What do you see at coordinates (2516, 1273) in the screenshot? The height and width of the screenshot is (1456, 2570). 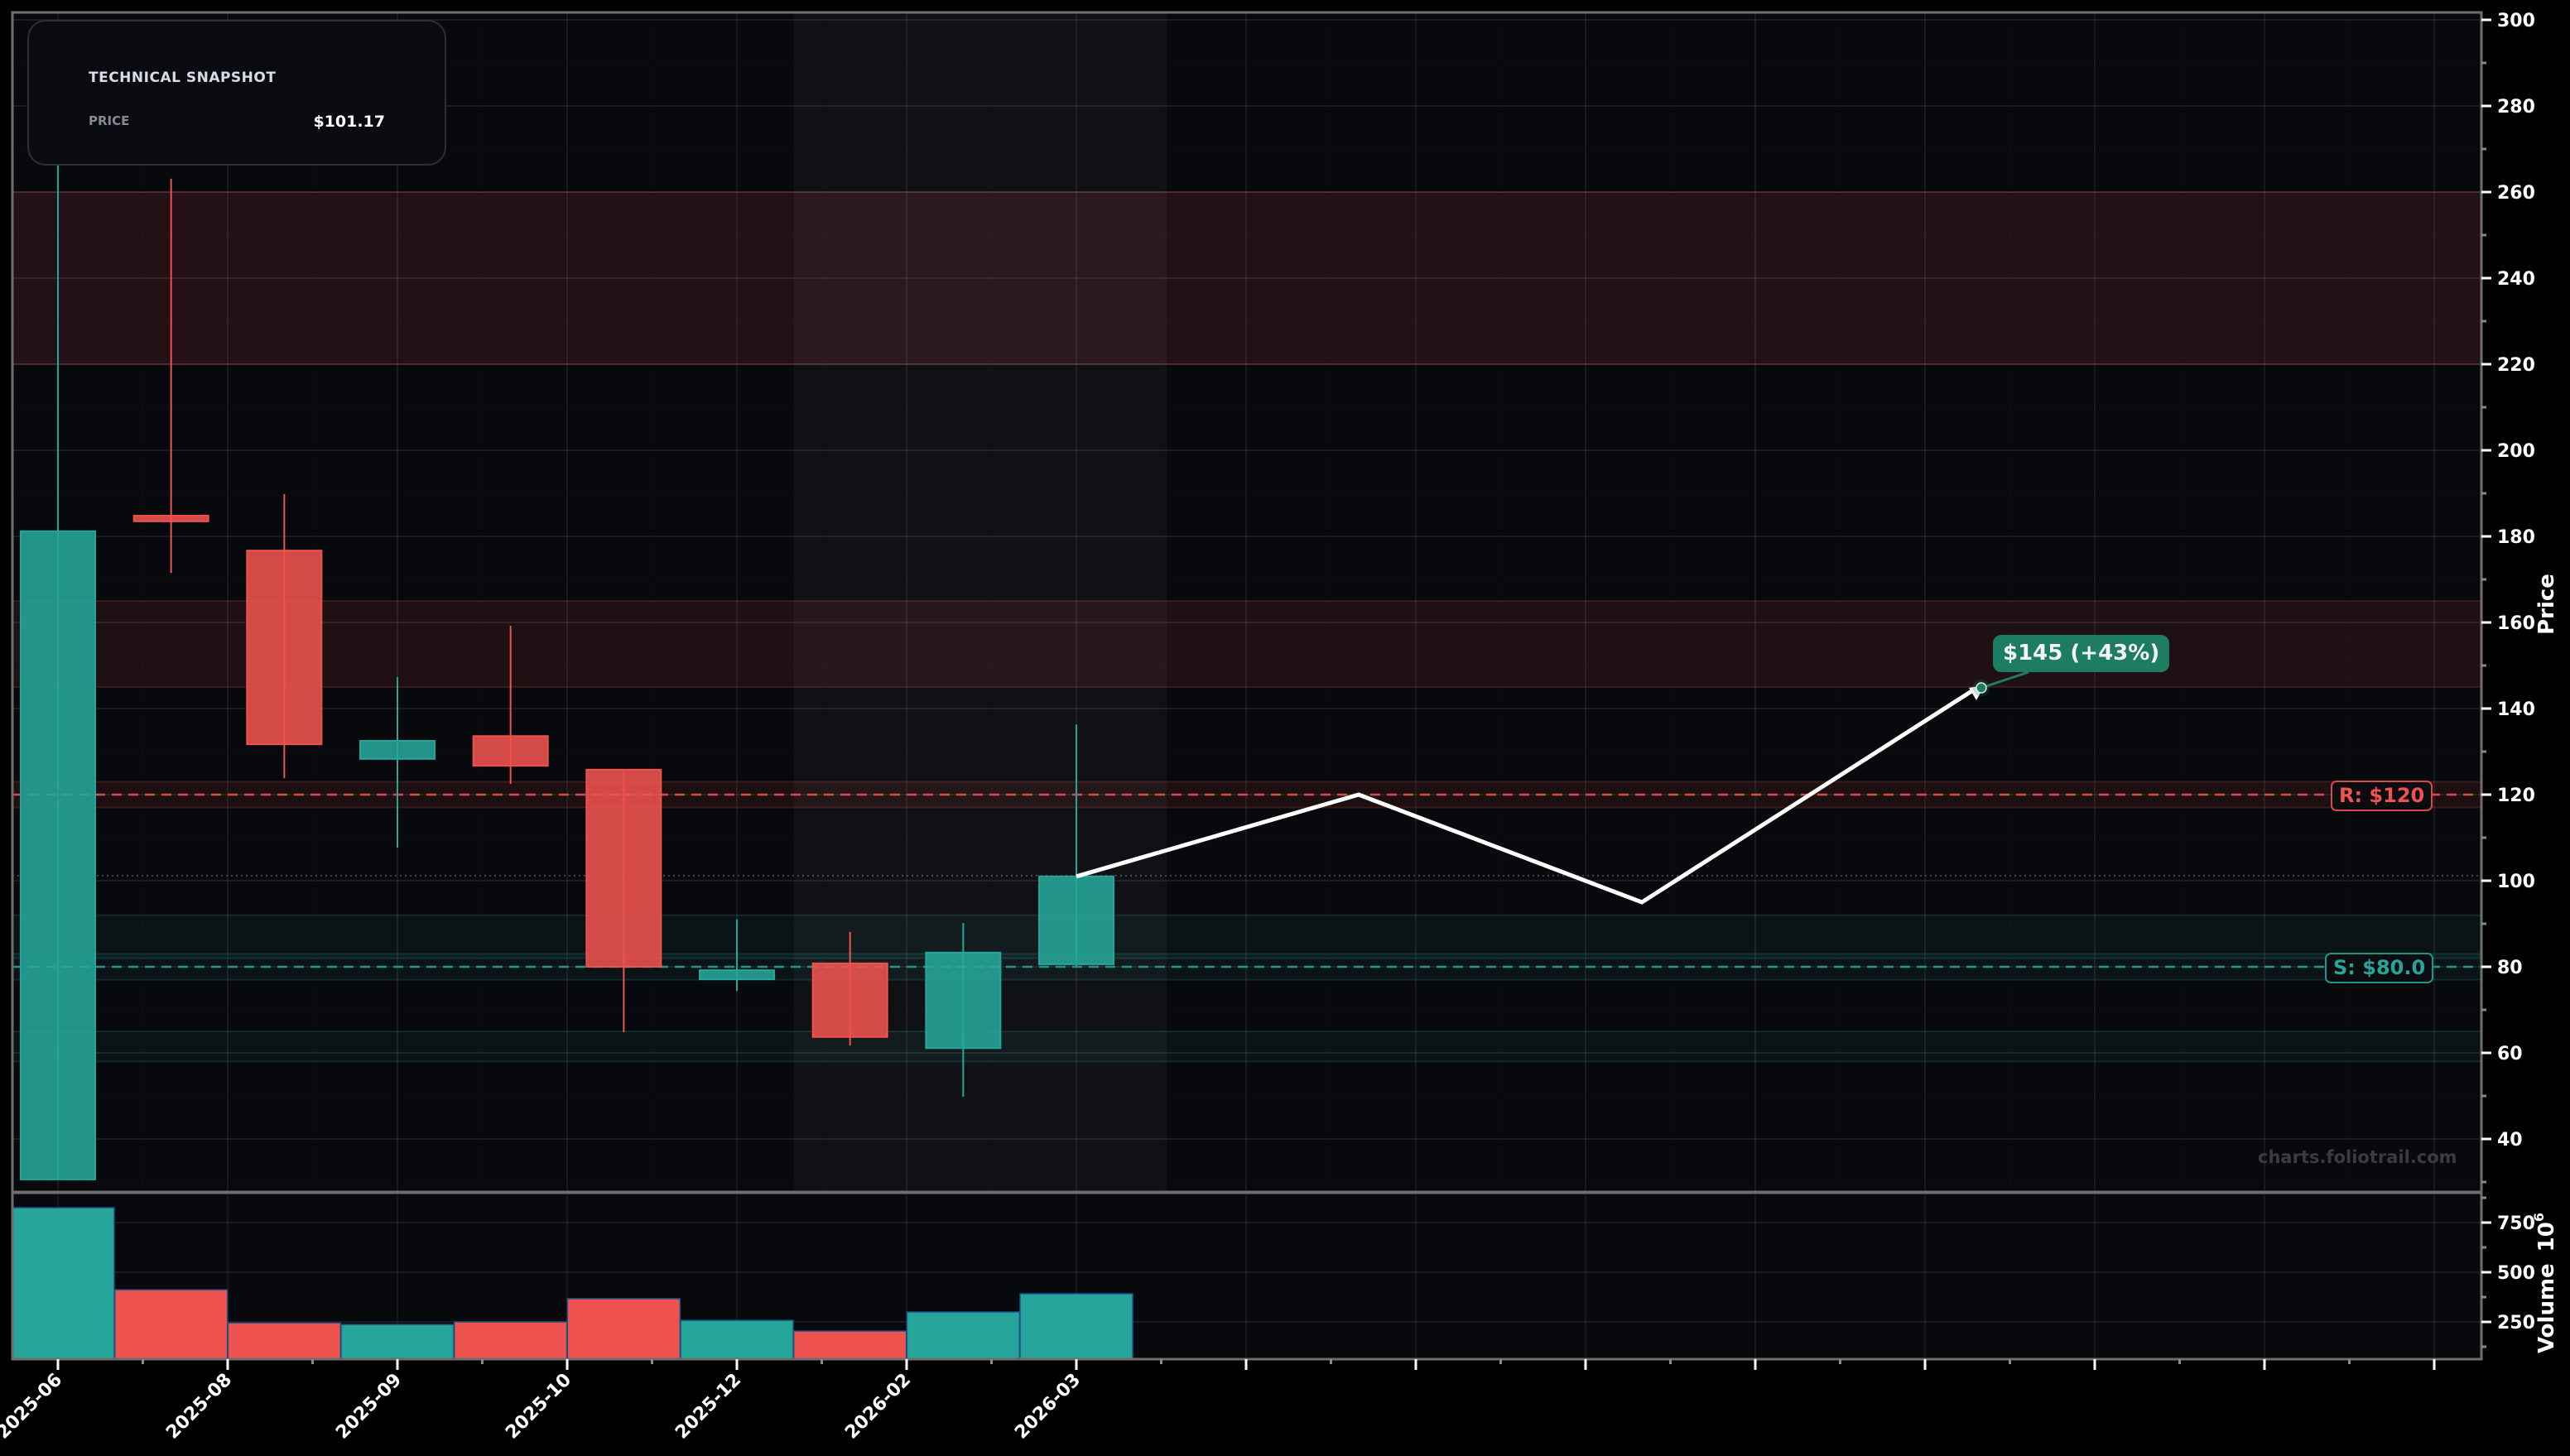 I see `volume-tick-label: 500` at bounding box center [2516, 1273].